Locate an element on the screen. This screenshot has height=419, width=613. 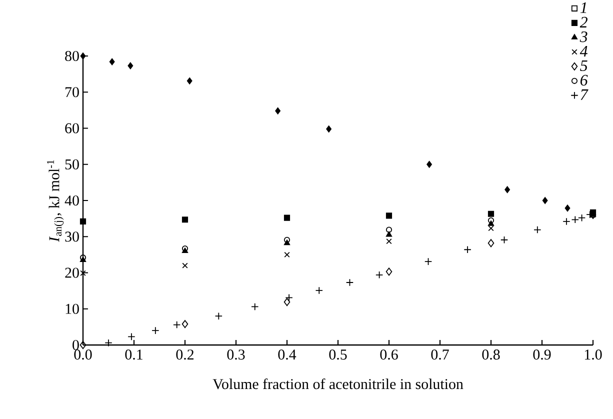
x-tick-label: 0.1 is located at coordinates (133, 355).